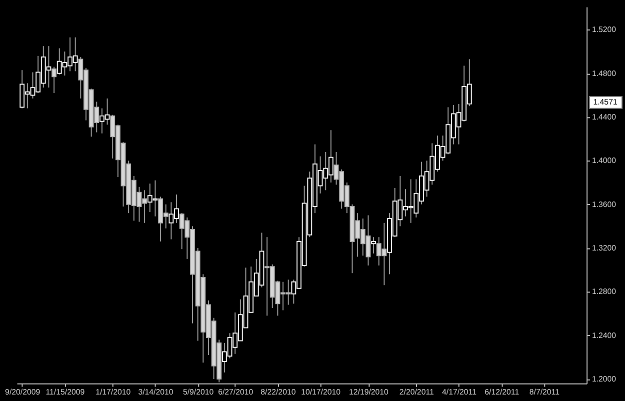 This screenshot has width=625, height=404. Describe the element at coordinates (604, 29) in the screenshot. I see `y-tick-label: 1.5200` at that location.